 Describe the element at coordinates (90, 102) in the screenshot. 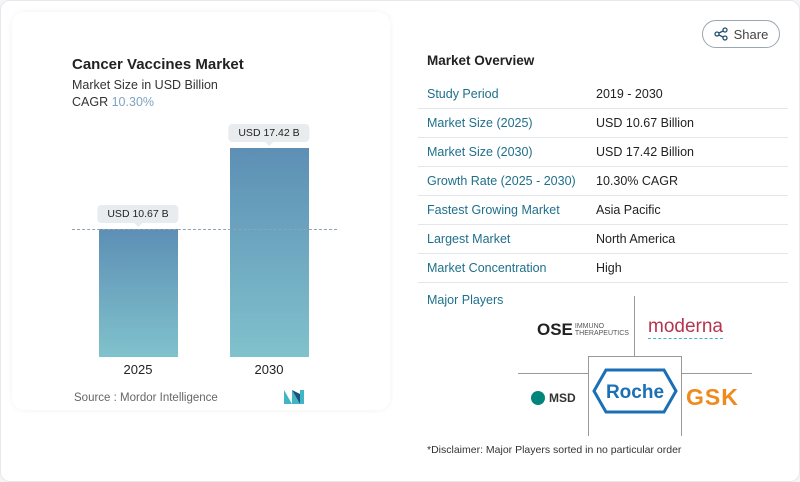

I see `cagr-label: CAGR` at that location.